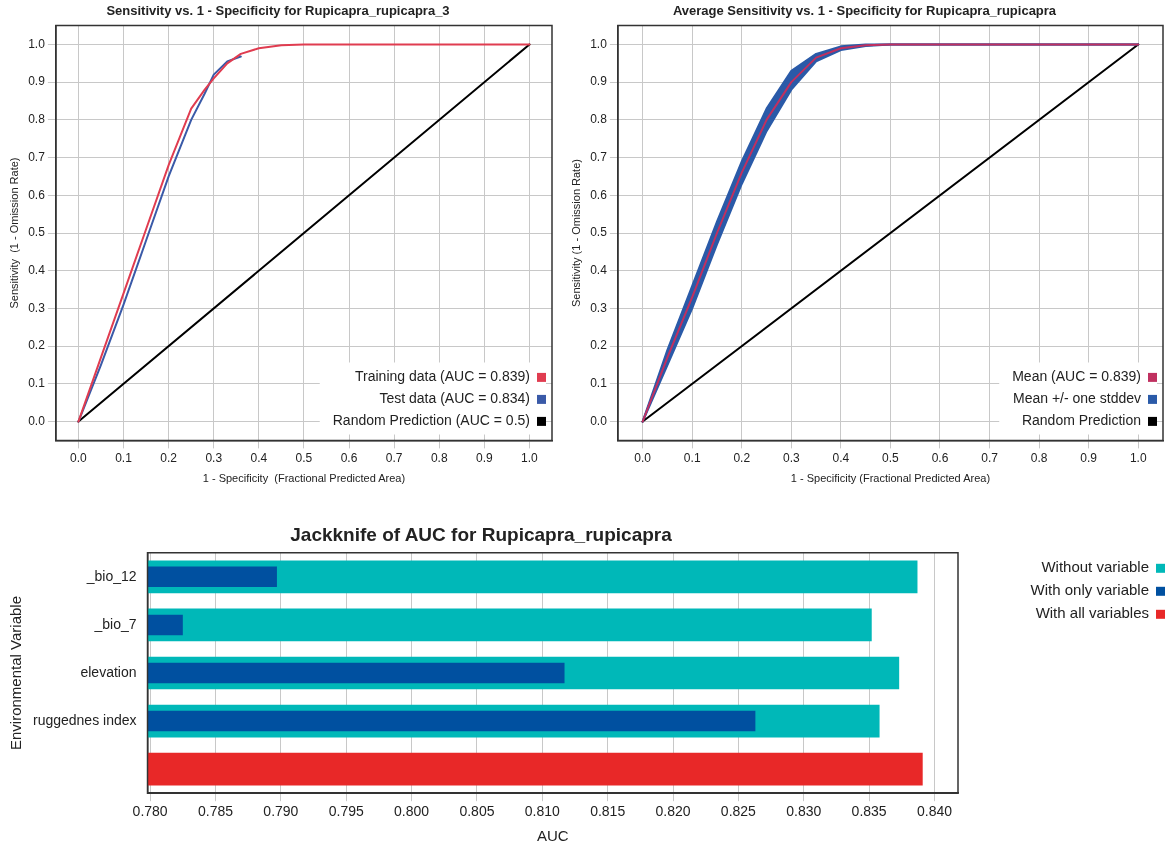 The height and width of the screenshot is (850, 1173). What do you see at coordinates (150, 811) in the screenshot?
I see `x-tick-label: 0.780` at bounding box center [150, 811].